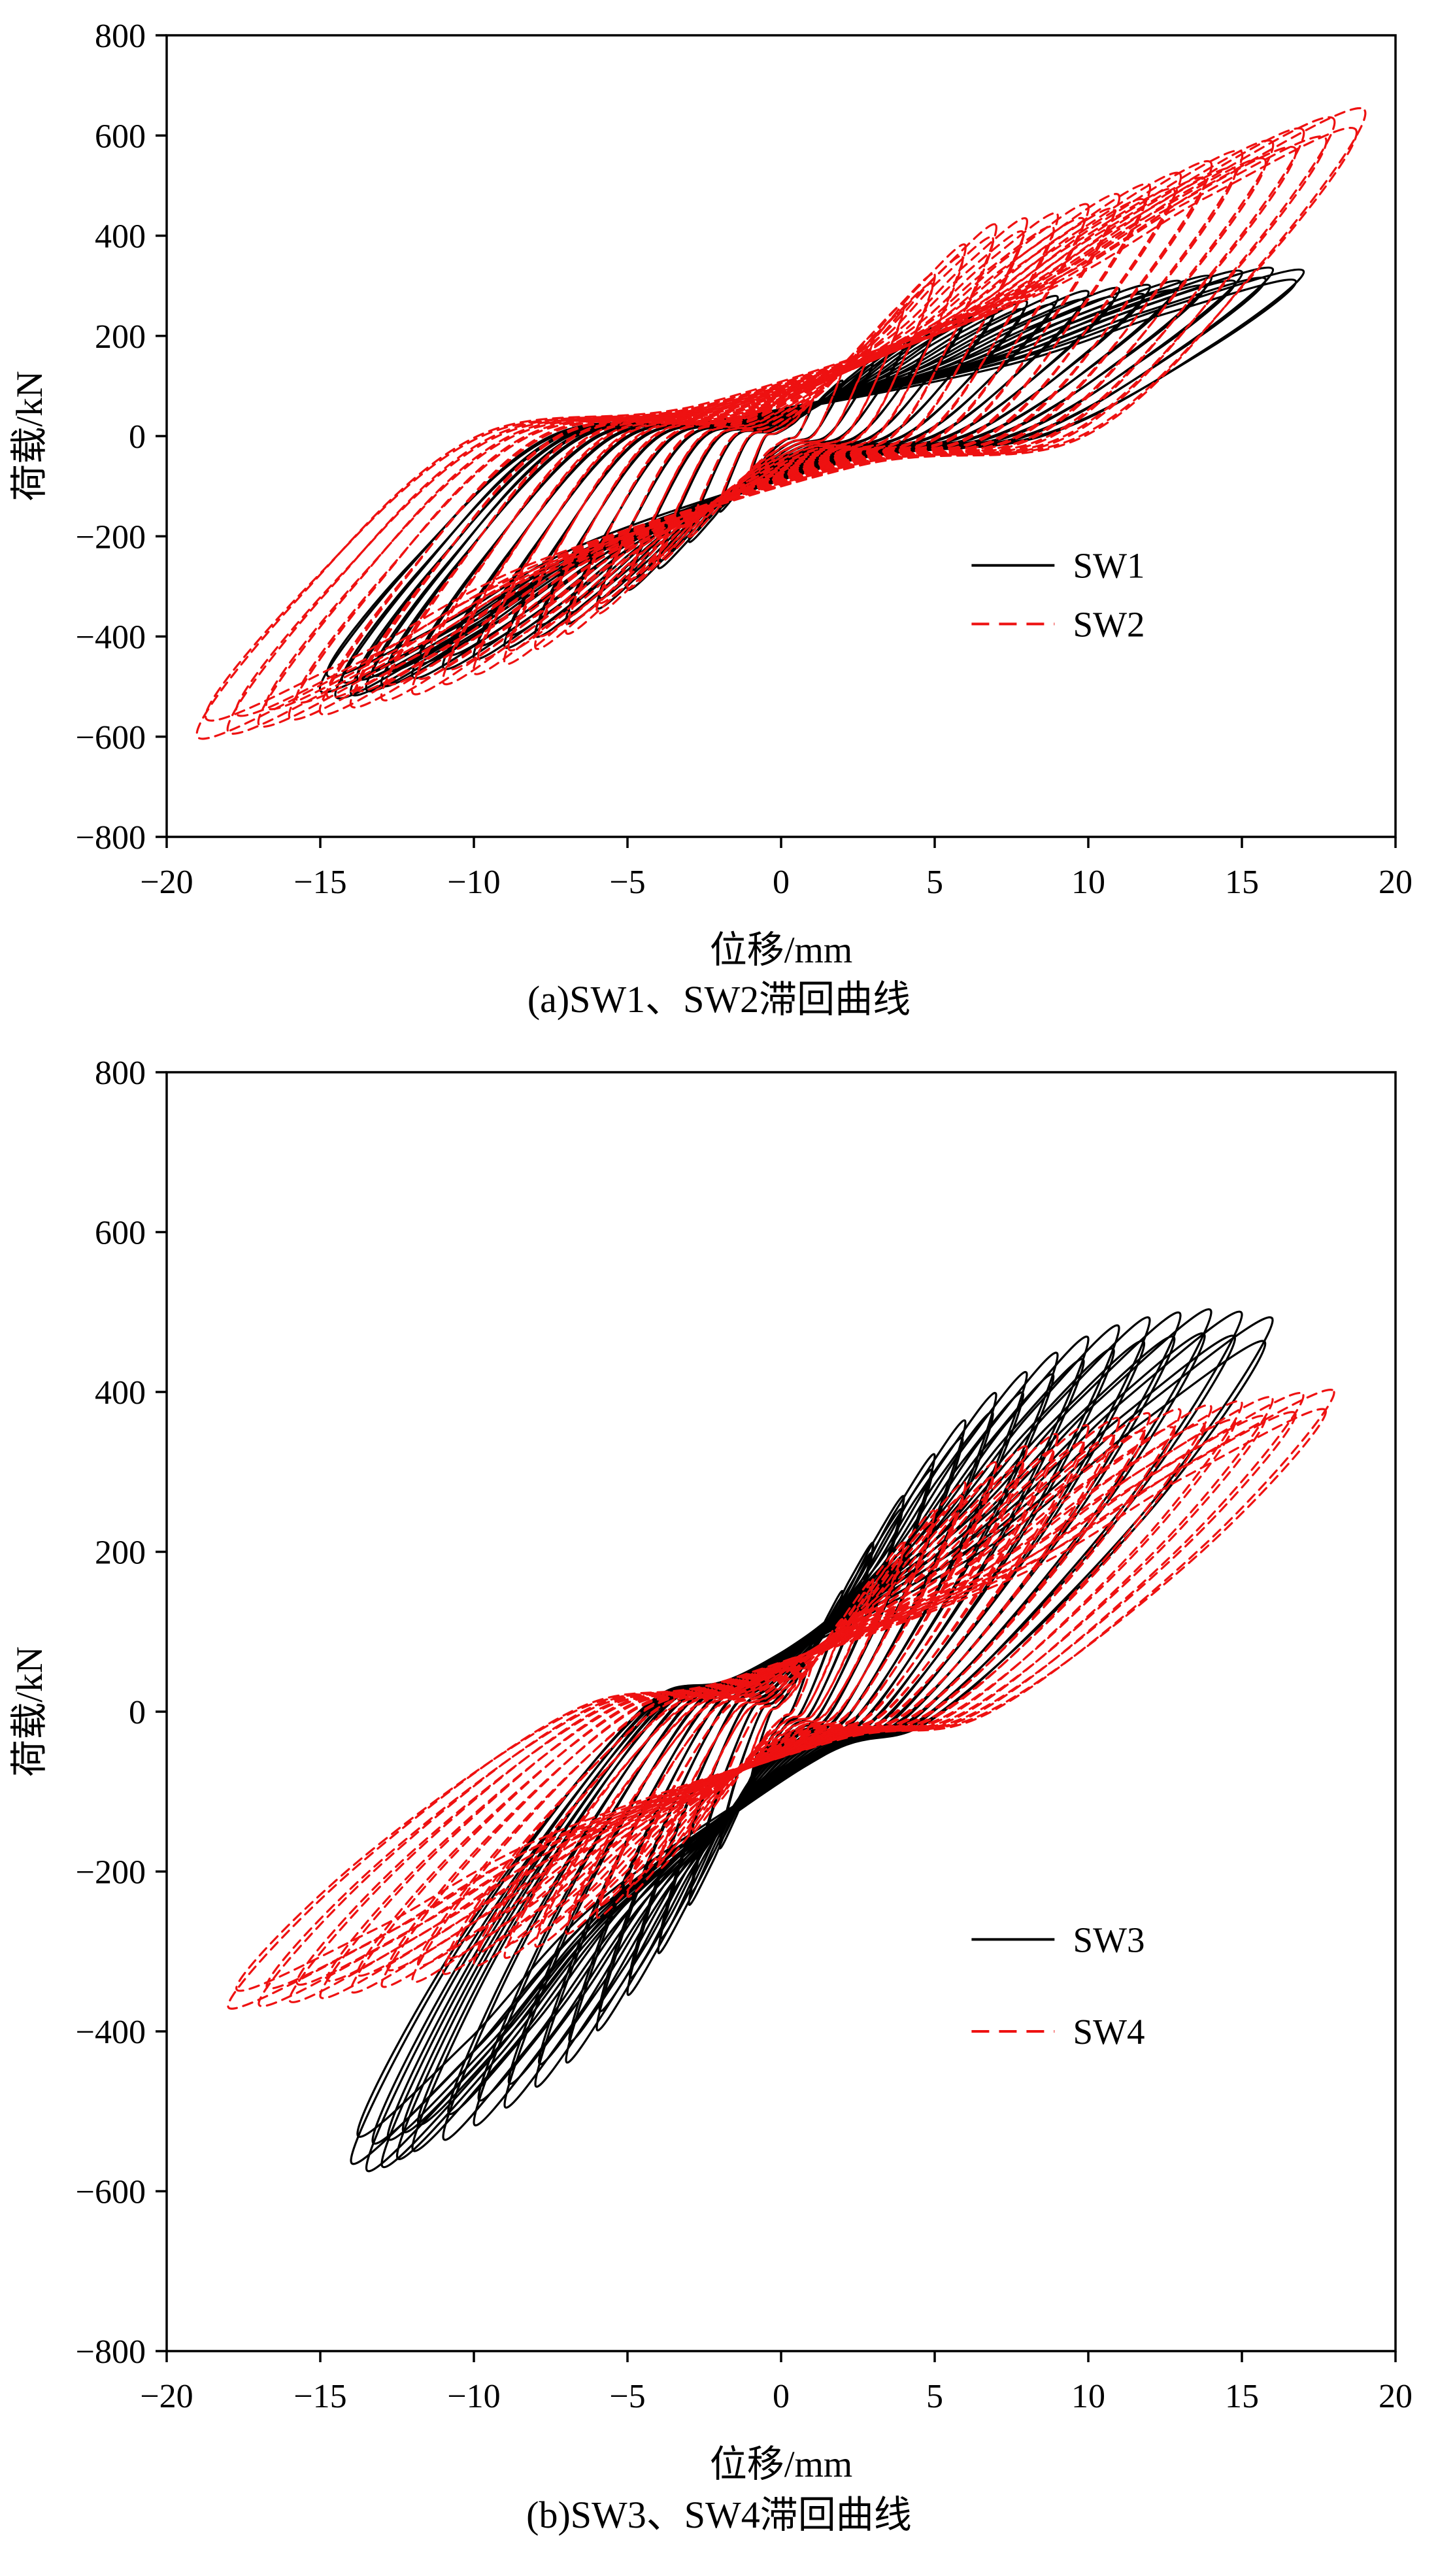  Describe the element at coordinates (1109, 566) in the screenshot. I see `legend-label-SW1: SW1` at that location.